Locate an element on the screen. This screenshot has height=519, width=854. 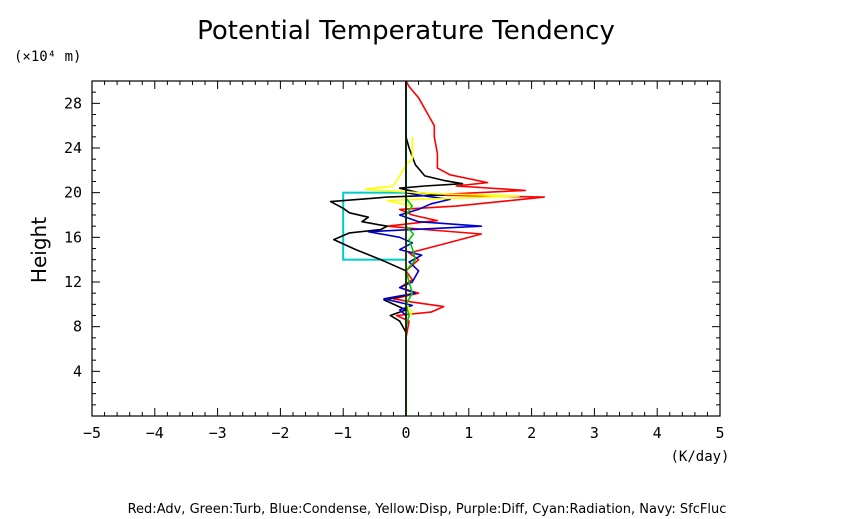
y-tick-label: 20 is located at coordinates (73, 193).